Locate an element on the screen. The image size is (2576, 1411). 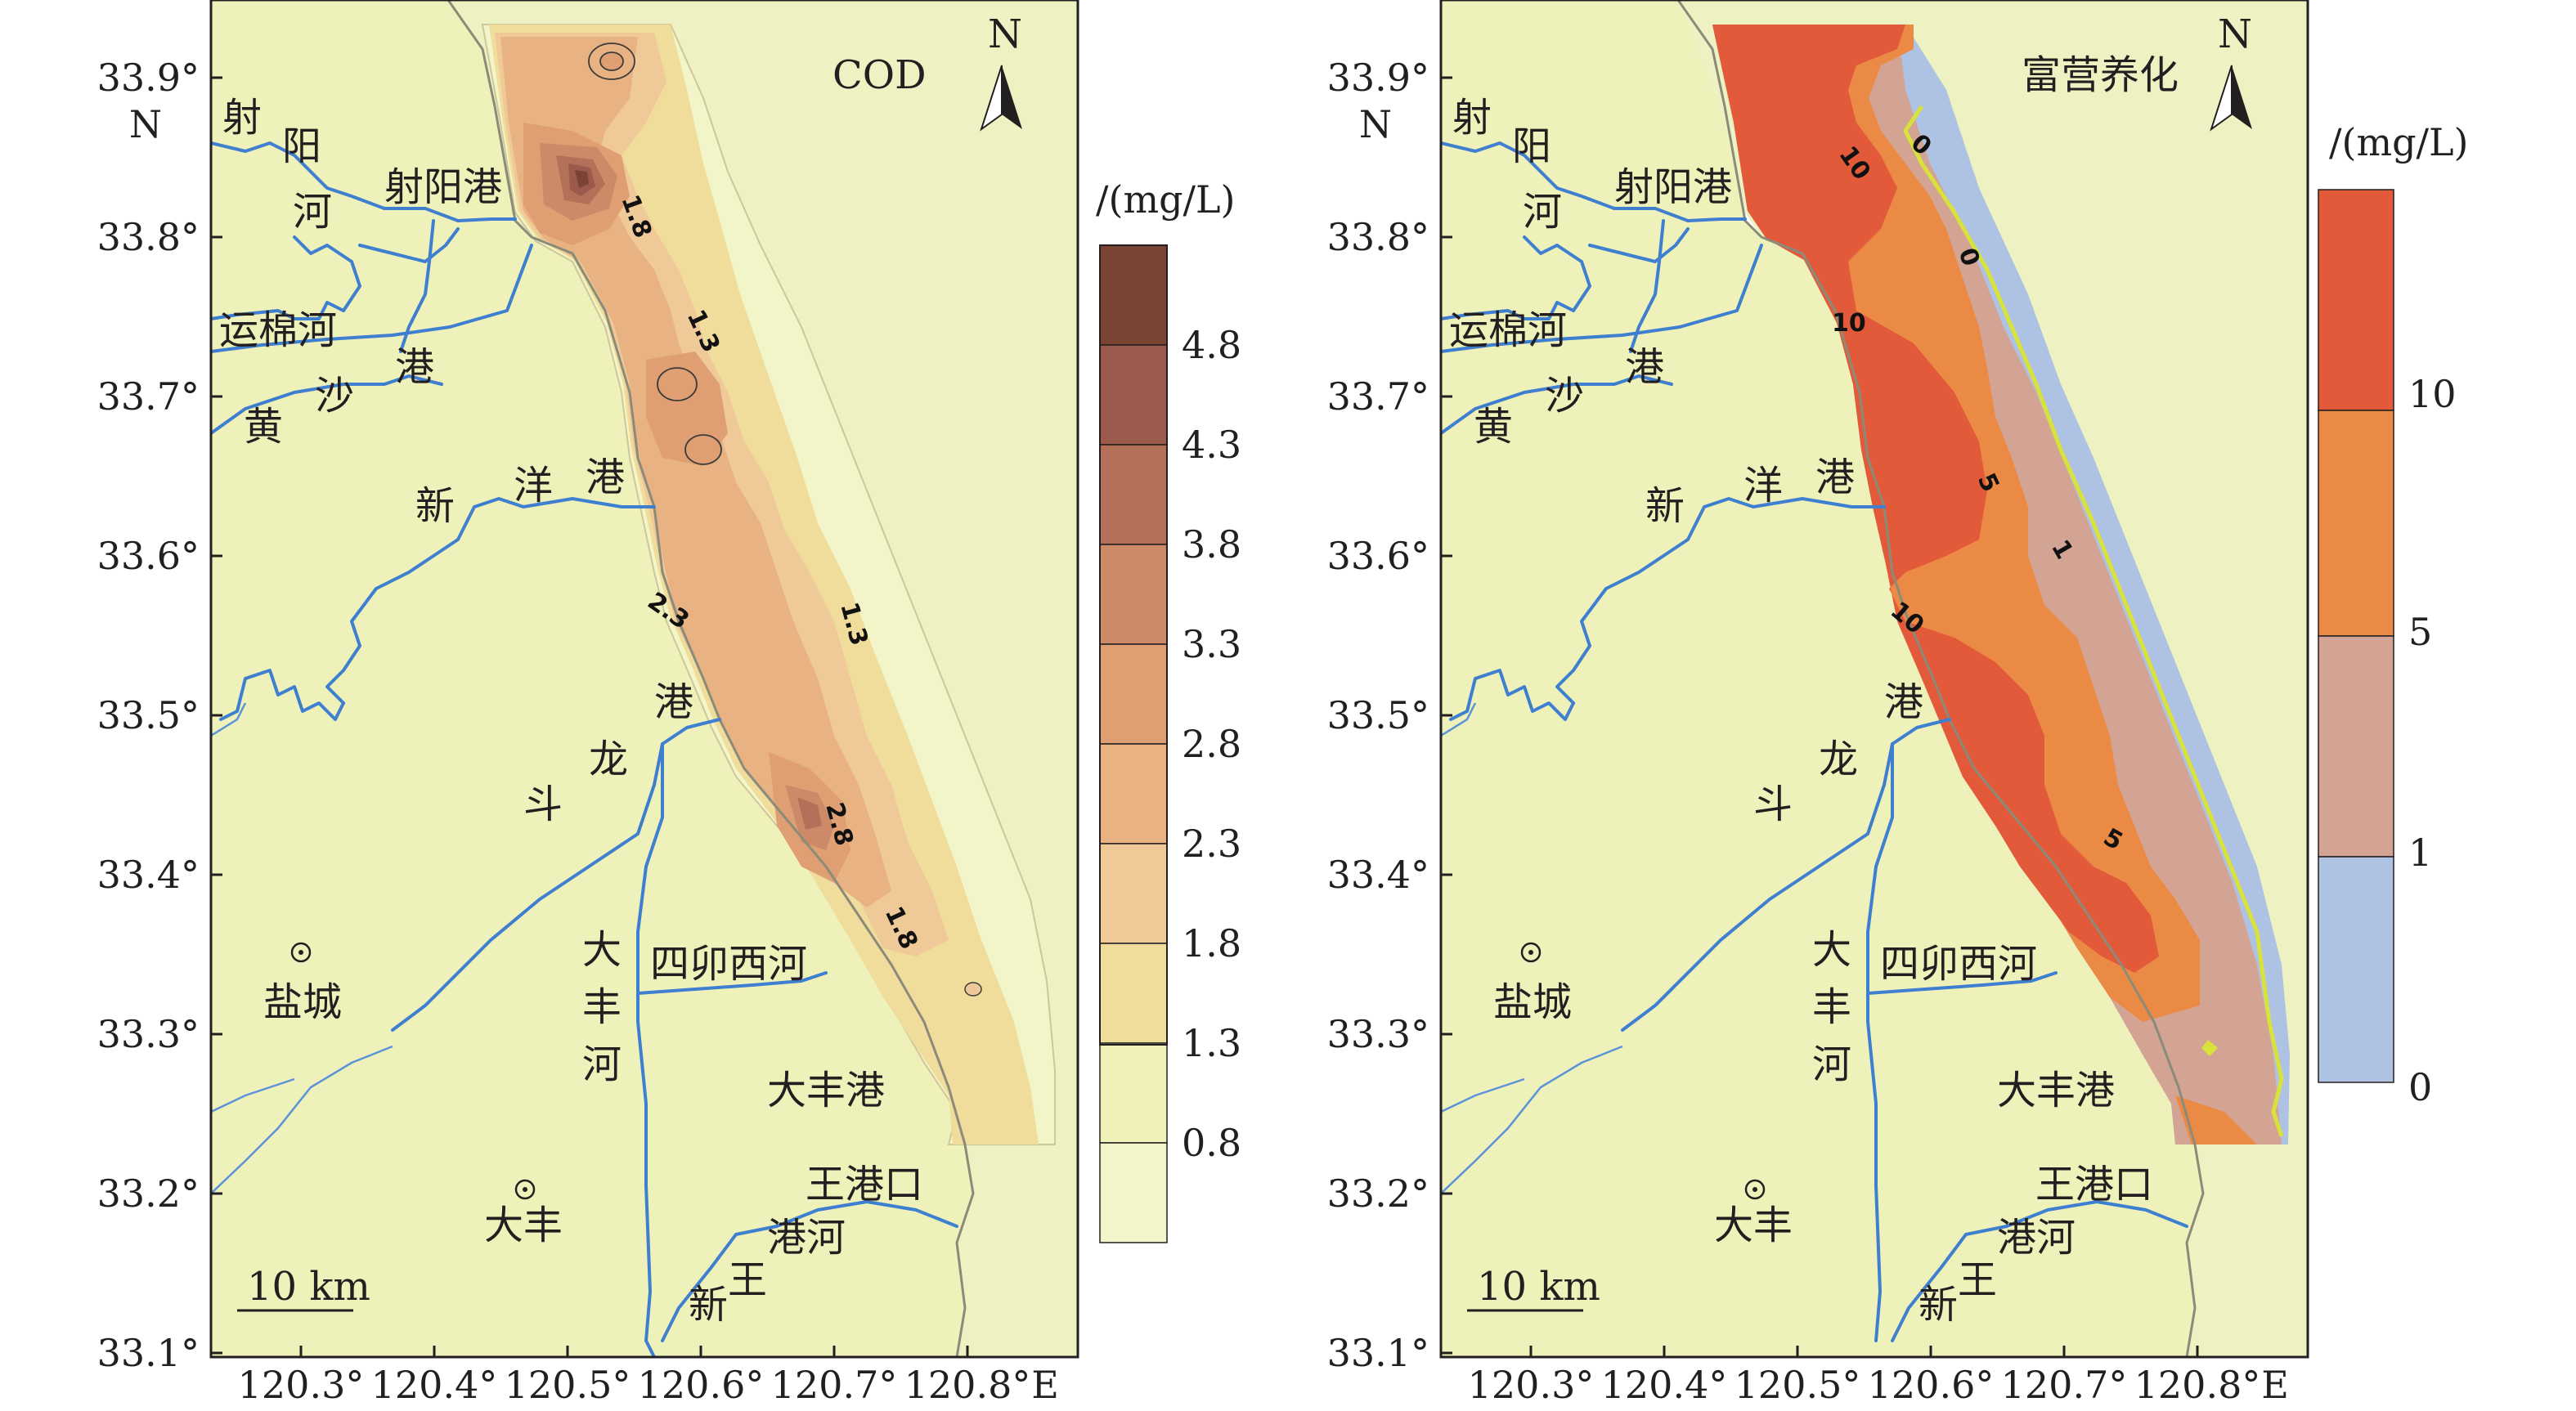
place-dafeng-port: 大丰港 is located at coordinates (826, 1090).